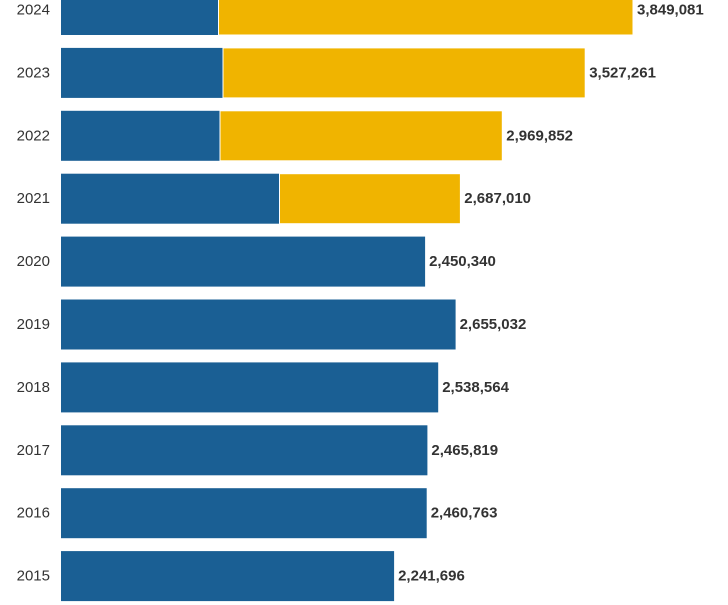 This screenshot has width=728, height=605. Describe the element at coordinates (539, 135) in the screenshot. I see `value-label: 2,969,852` at that location.